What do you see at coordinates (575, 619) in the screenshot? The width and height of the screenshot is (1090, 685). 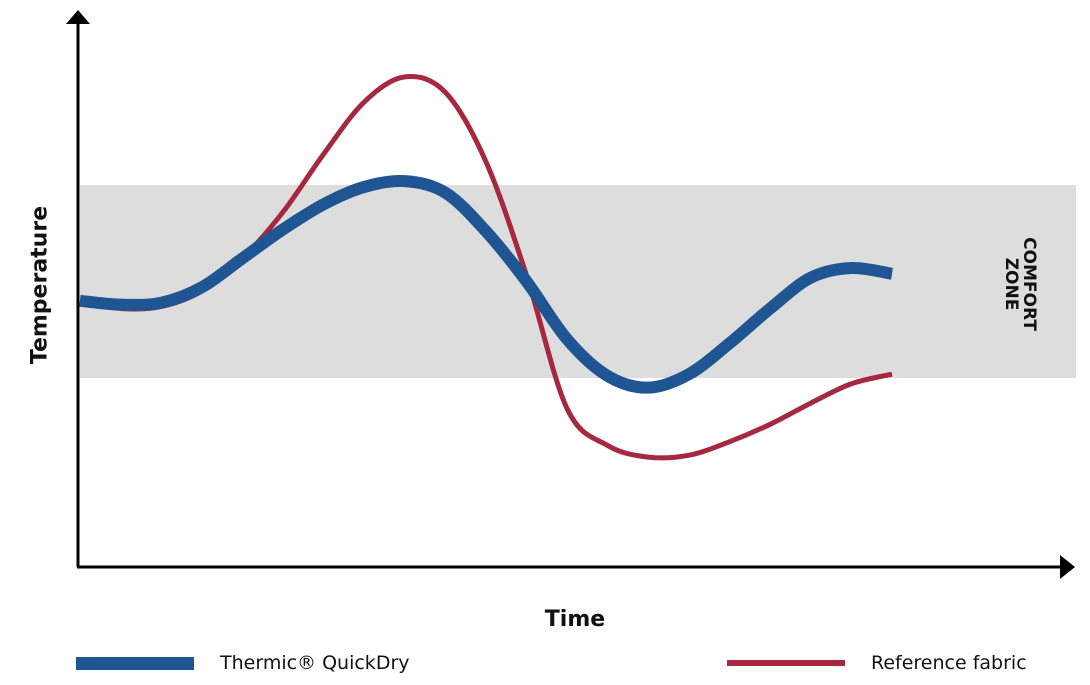 I see `x-axis-label: Time` at bounding box center [575, 619].